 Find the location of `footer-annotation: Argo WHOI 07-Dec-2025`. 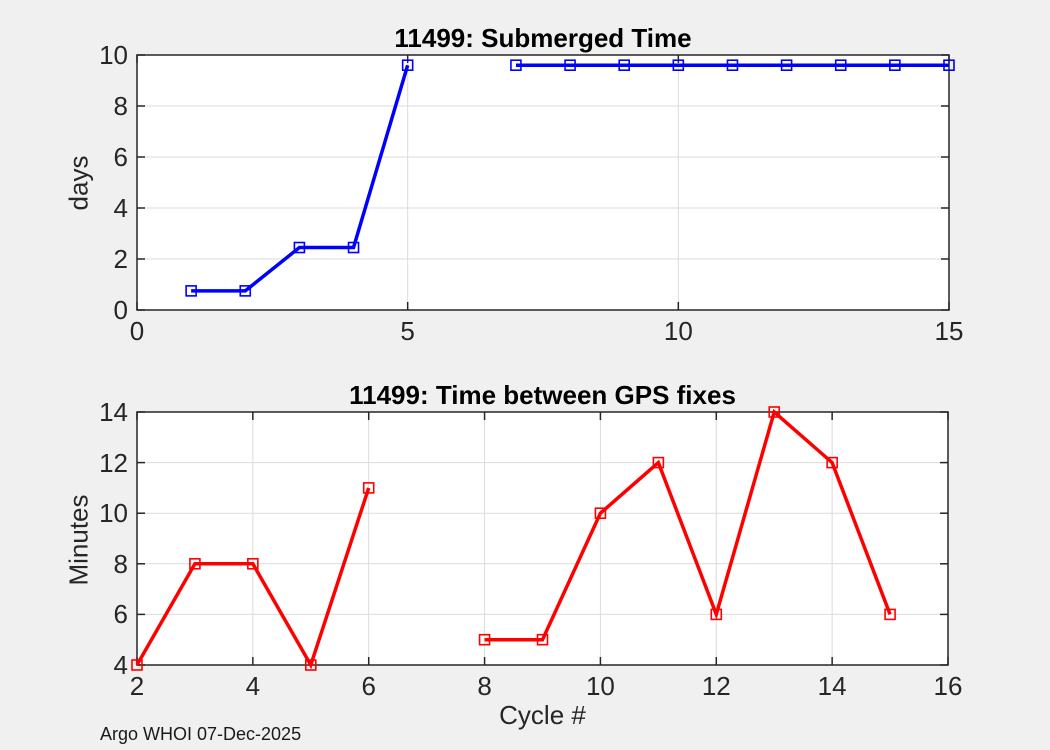

footer-annotation: Argo WHOI 07-Dec-2025 is located at coordinates (201, 734).